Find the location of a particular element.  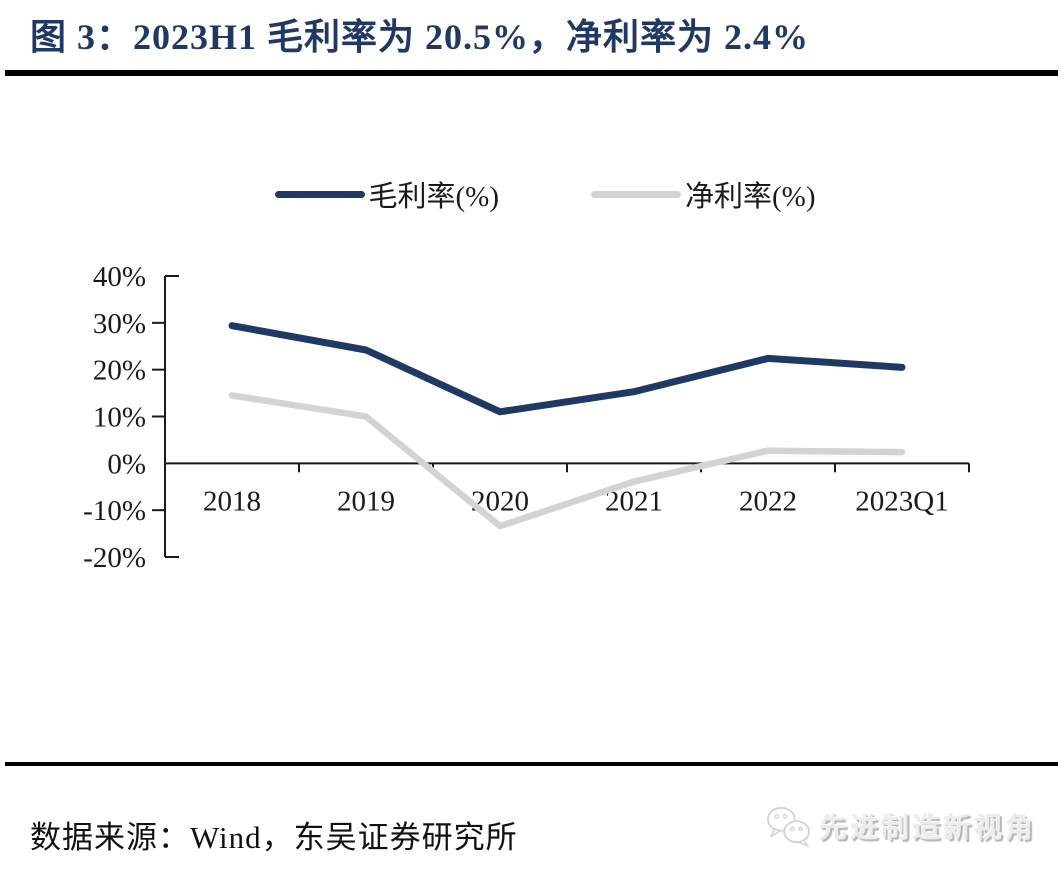

y-tick-label: 20% is located at coordinates (119, 371).